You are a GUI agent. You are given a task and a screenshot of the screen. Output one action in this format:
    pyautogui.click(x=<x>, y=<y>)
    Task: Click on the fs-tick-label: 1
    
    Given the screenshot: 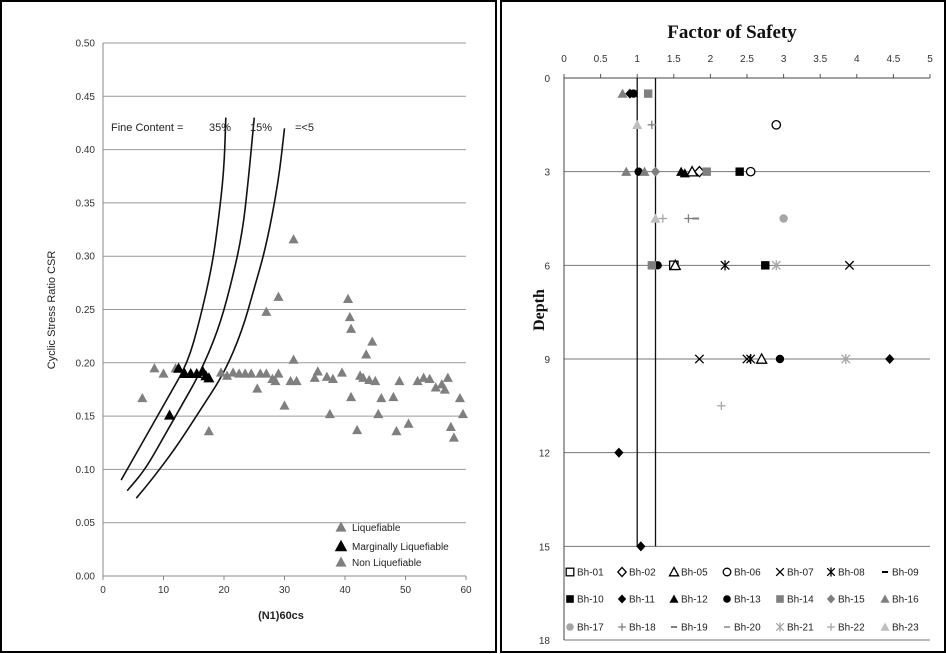 What is the action you would take?
    pyautogui.click(x=637, y=59)
    